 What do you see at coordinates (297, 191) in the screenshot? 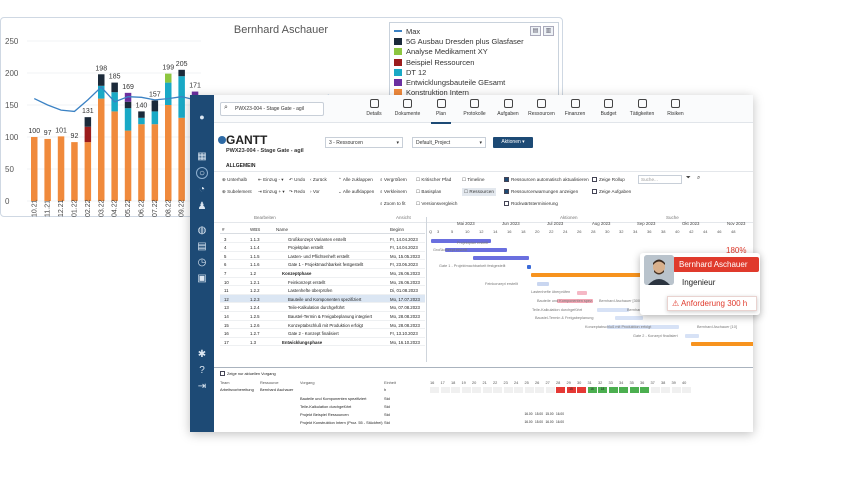
I see `redo-button: ↷ Redo` at bounding box center [297, 191].